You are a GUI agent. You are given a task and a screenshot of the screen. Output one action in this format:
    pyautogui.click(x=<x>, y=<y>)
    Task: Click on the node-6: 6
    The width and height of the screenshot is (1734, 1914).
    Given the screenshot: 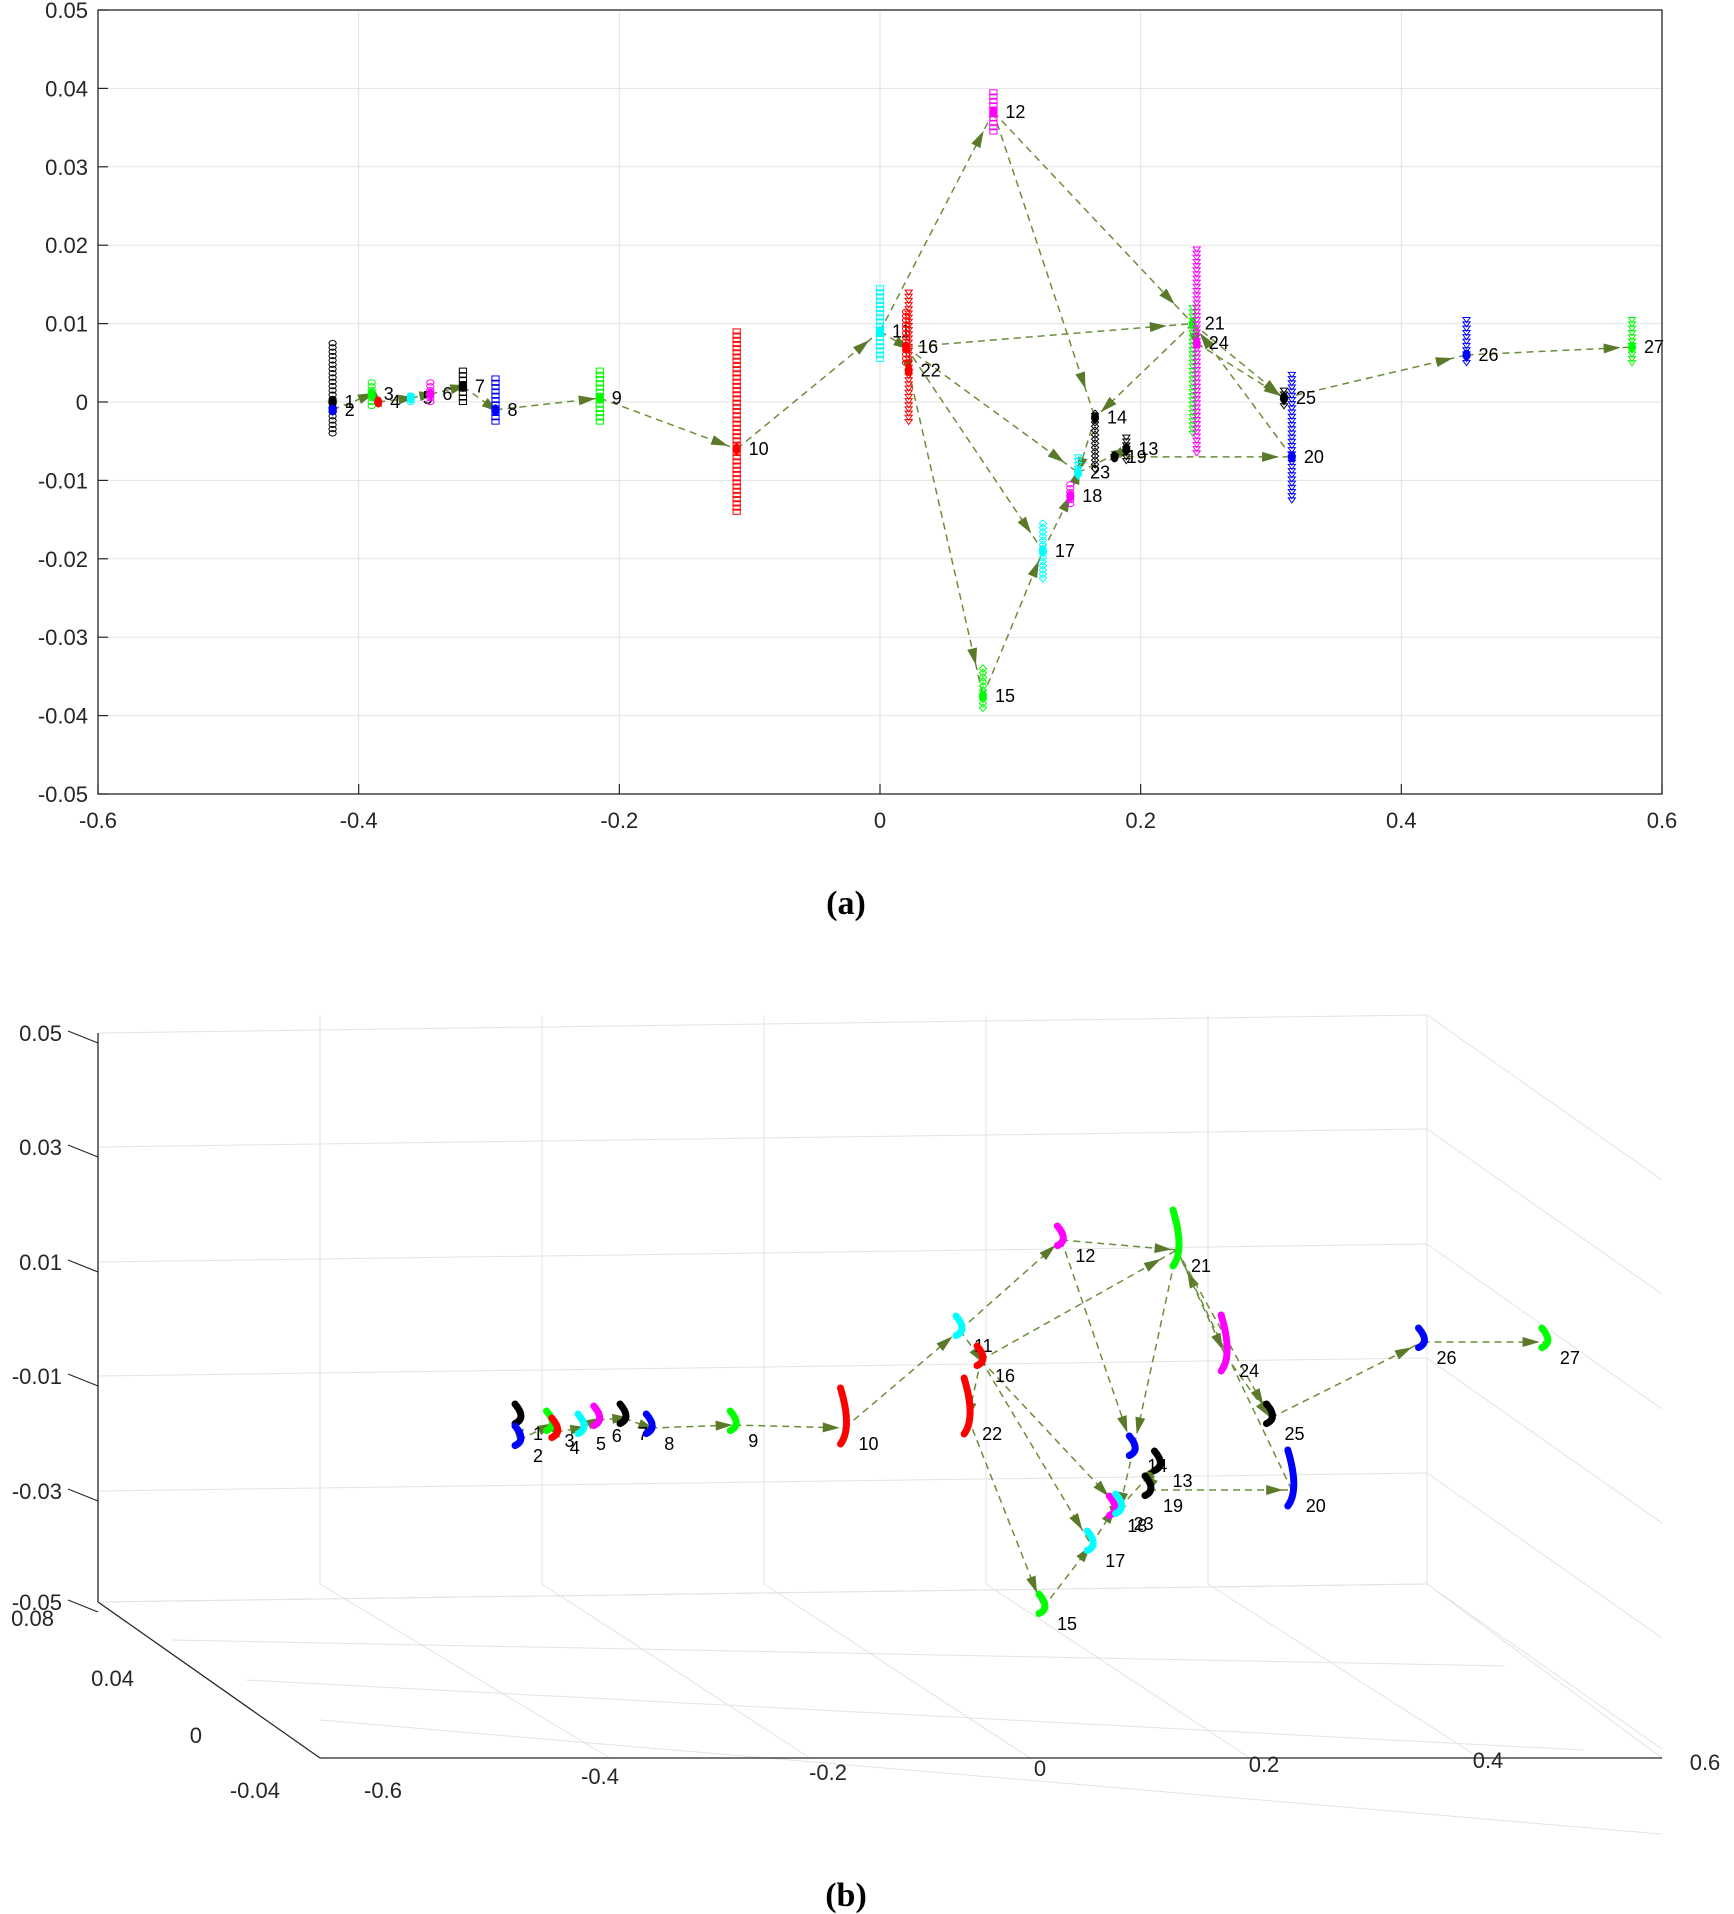 What is the action you would take?
    pyautogui.click(x=606, y=1424)
    